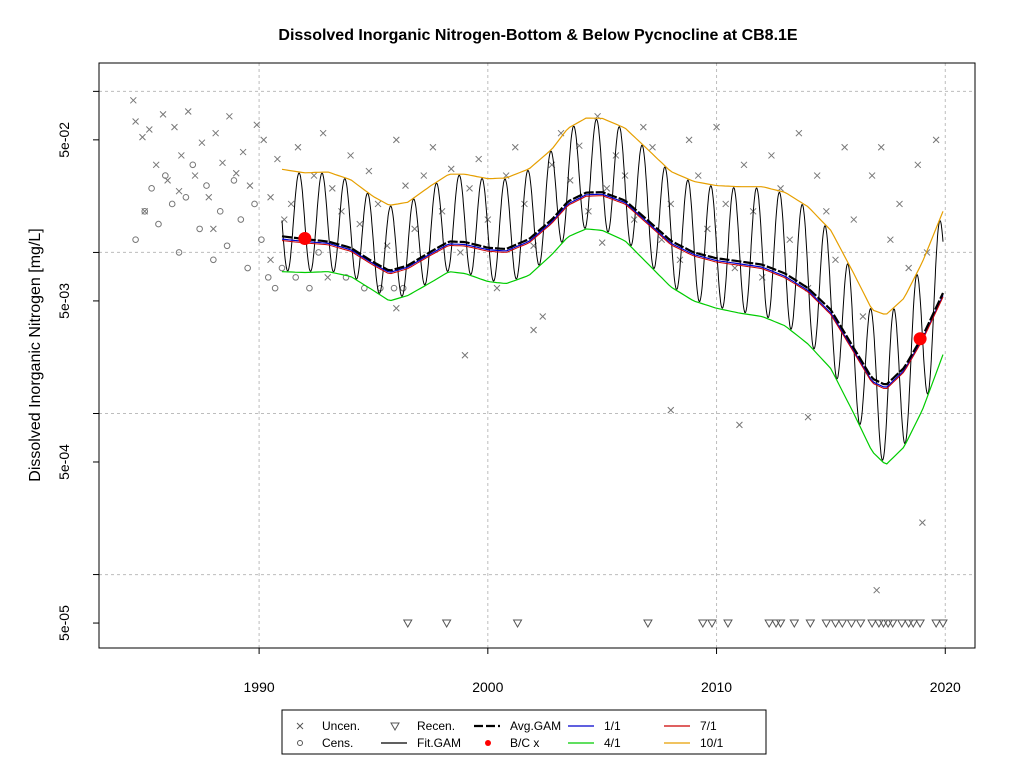 The image size is (1024, 768). Describe the element at coordinates (305, 239) in the screenshot. I see `bc-point` at that location.